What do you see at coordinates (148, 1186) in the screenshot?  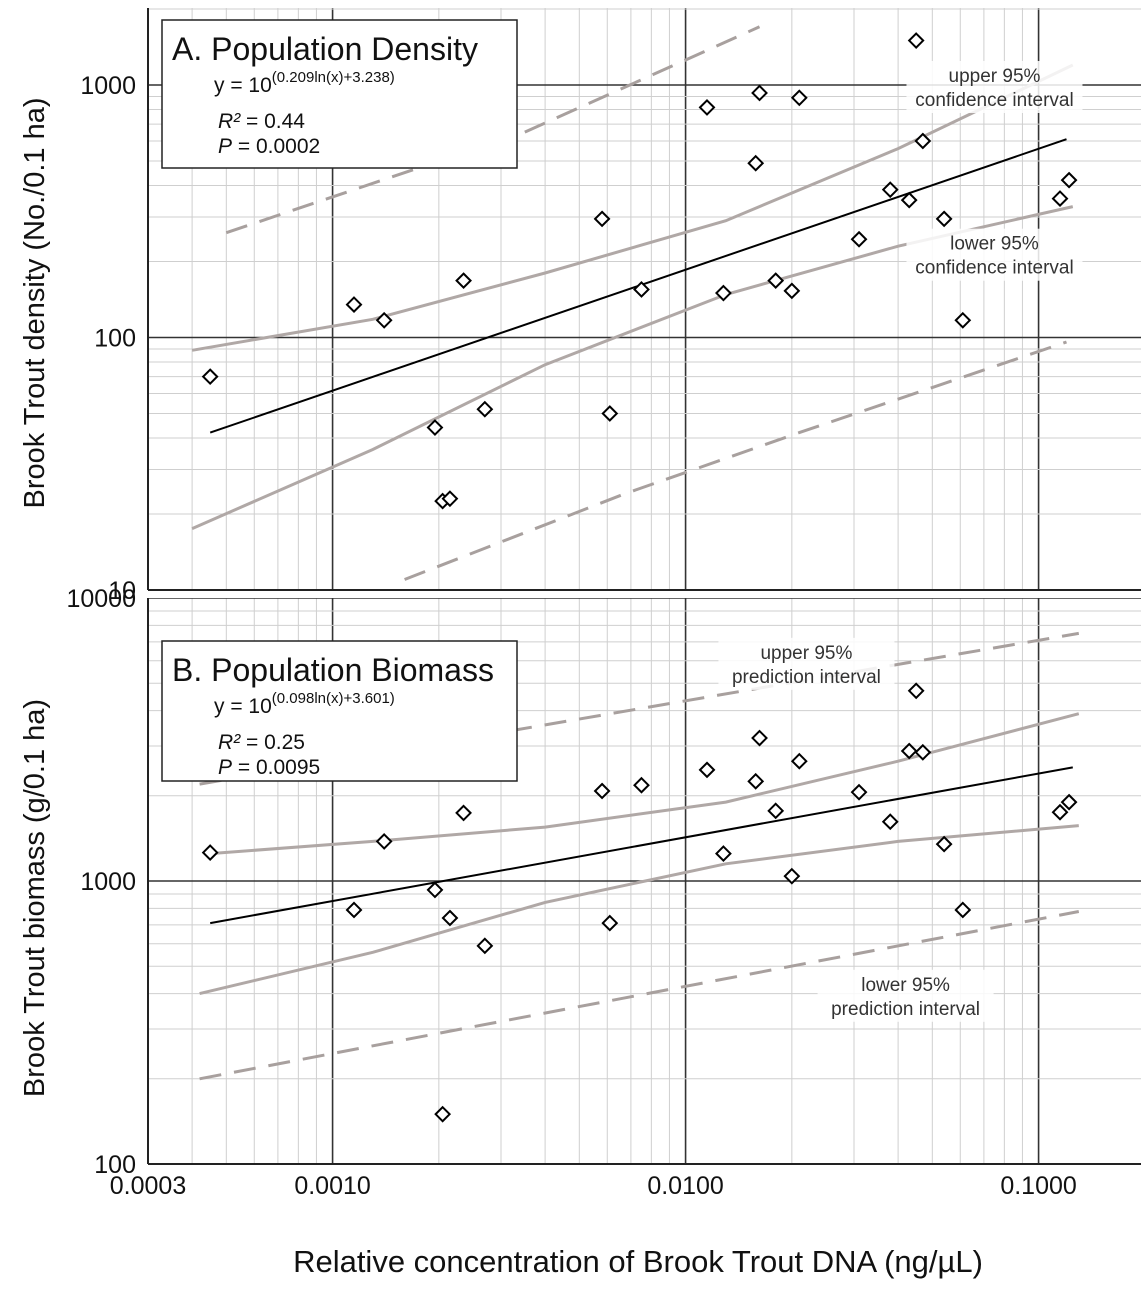 I see `x-tick-label: 0.0003` at bounding box center [148, 1186].